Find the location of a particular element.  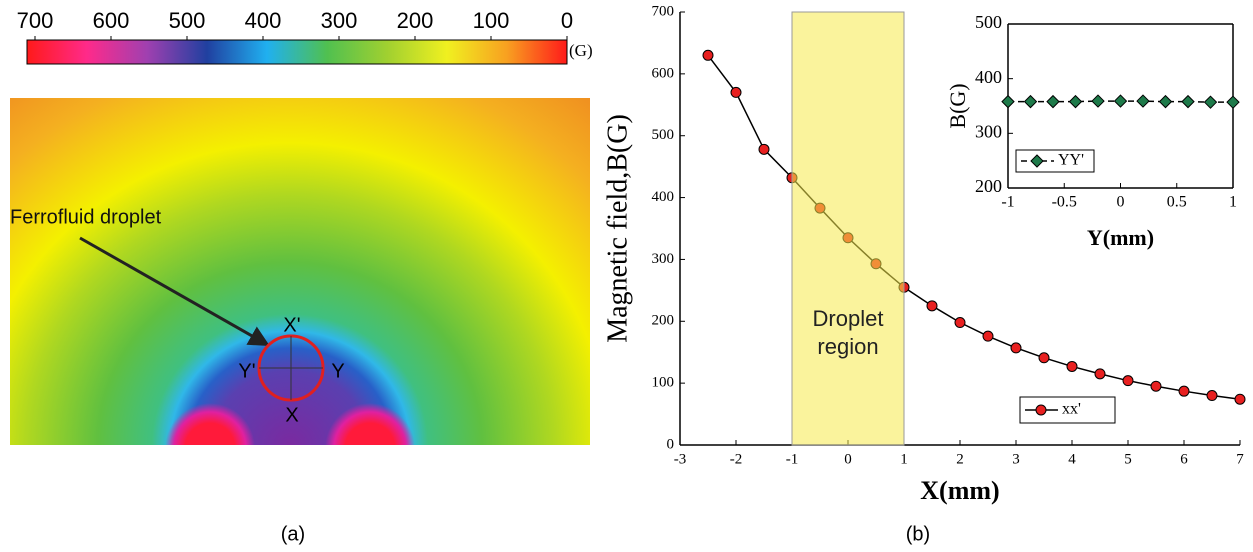

panel-label: (b) is located at coordinates (918, 534).